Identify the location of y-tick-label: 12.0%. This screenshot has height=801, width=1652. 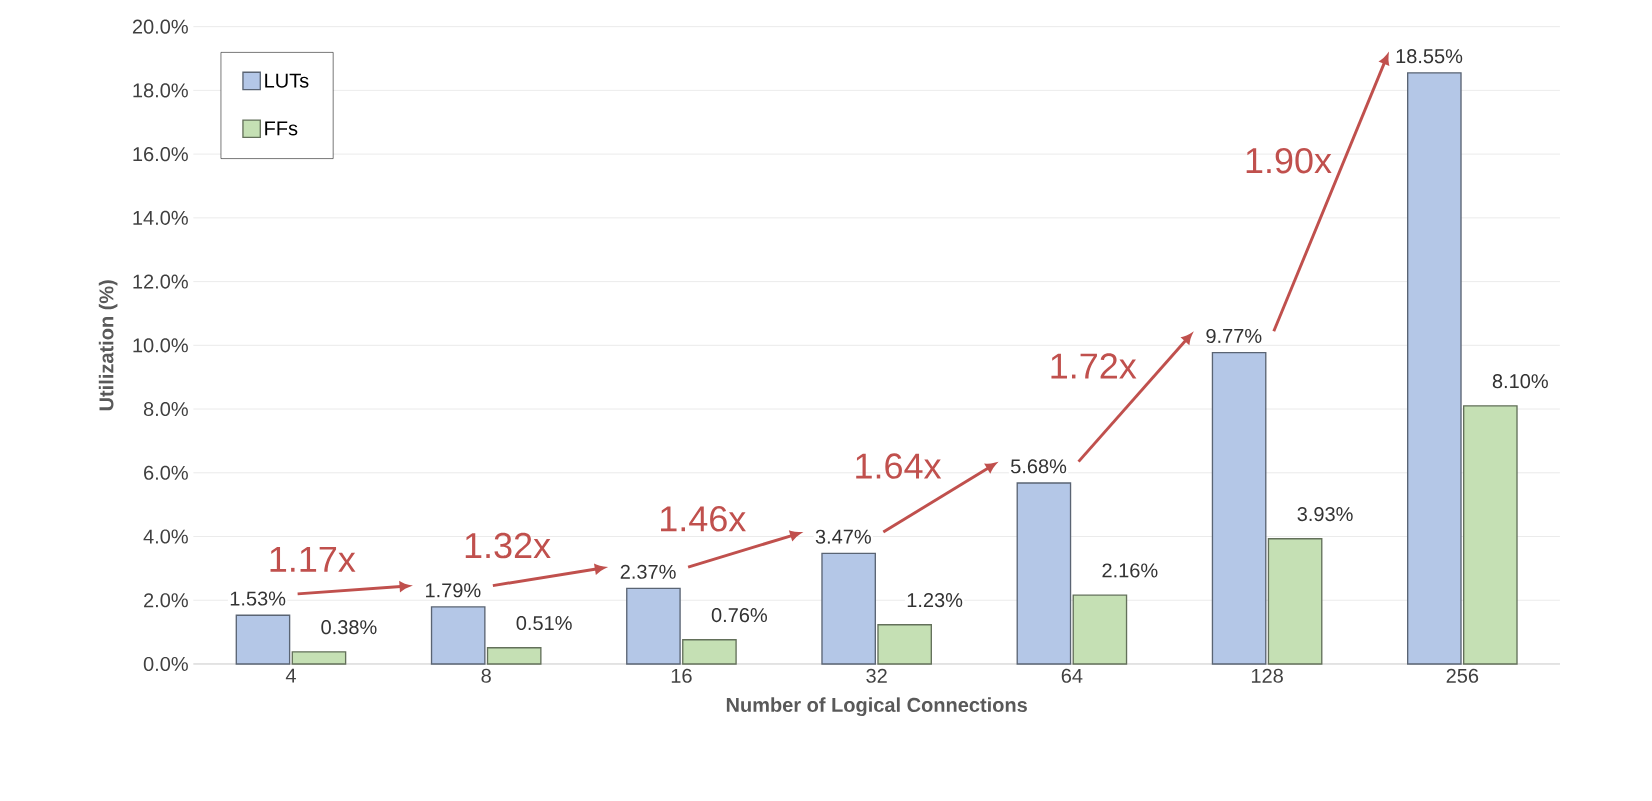
(160, 281).